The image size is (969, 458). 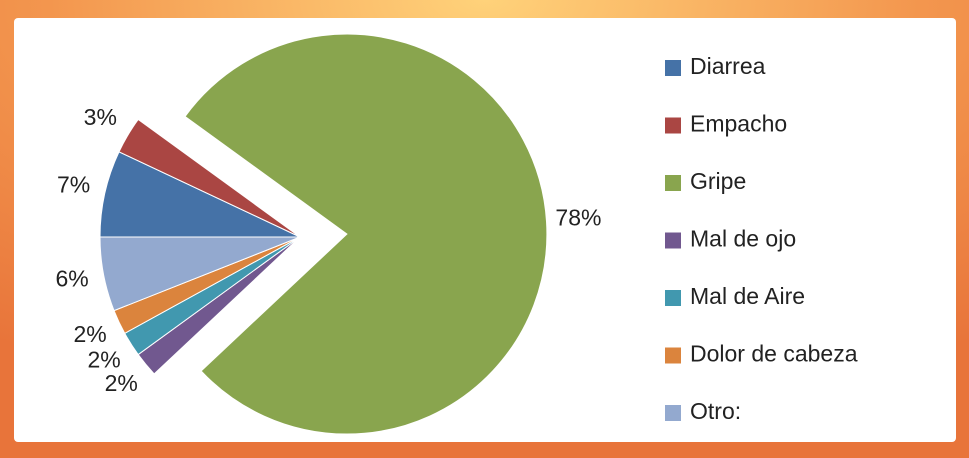 What do you see at coordinates (718, 181) in the screenshot?
I see `legend-label: Gripe` at bounding box center [718, 181].